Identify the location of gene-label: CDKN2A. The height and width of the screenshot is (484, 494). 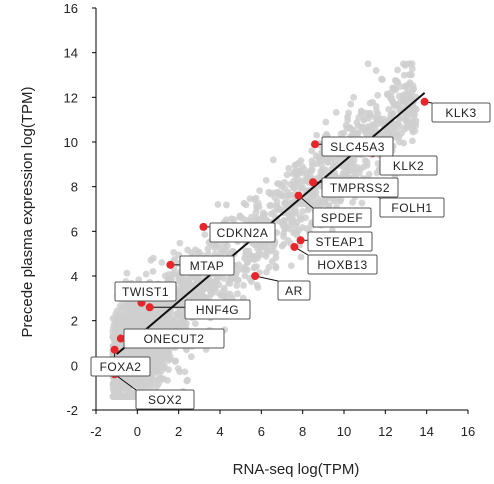
(243, 233).